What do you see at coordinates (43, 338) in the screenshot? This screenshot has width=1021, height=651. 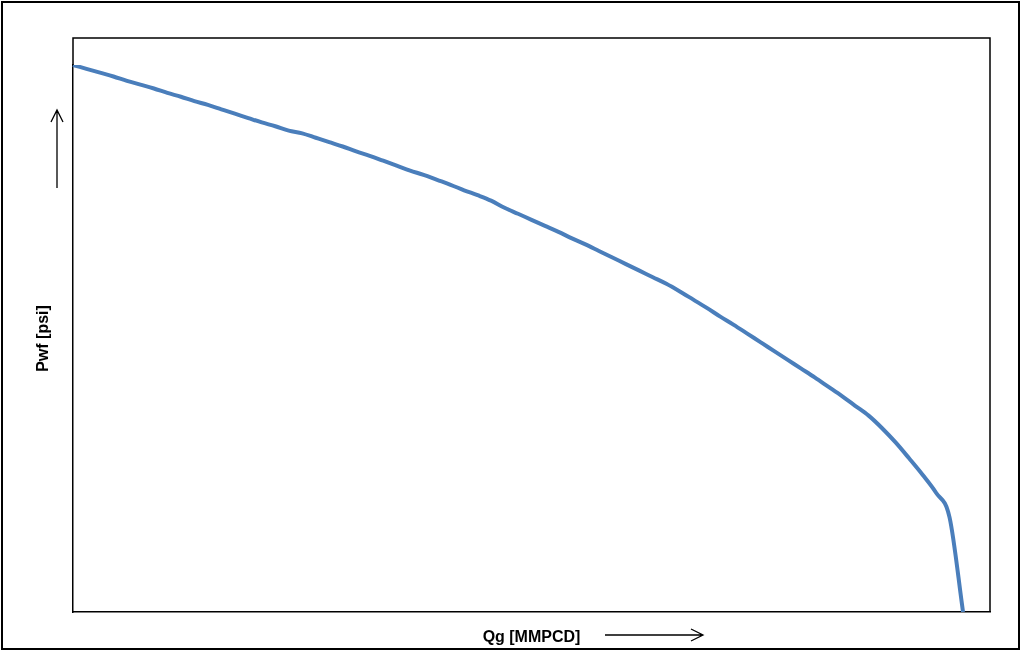 I see `y-axis-title: Pwf [psi]` at bounding box center [43, 338].